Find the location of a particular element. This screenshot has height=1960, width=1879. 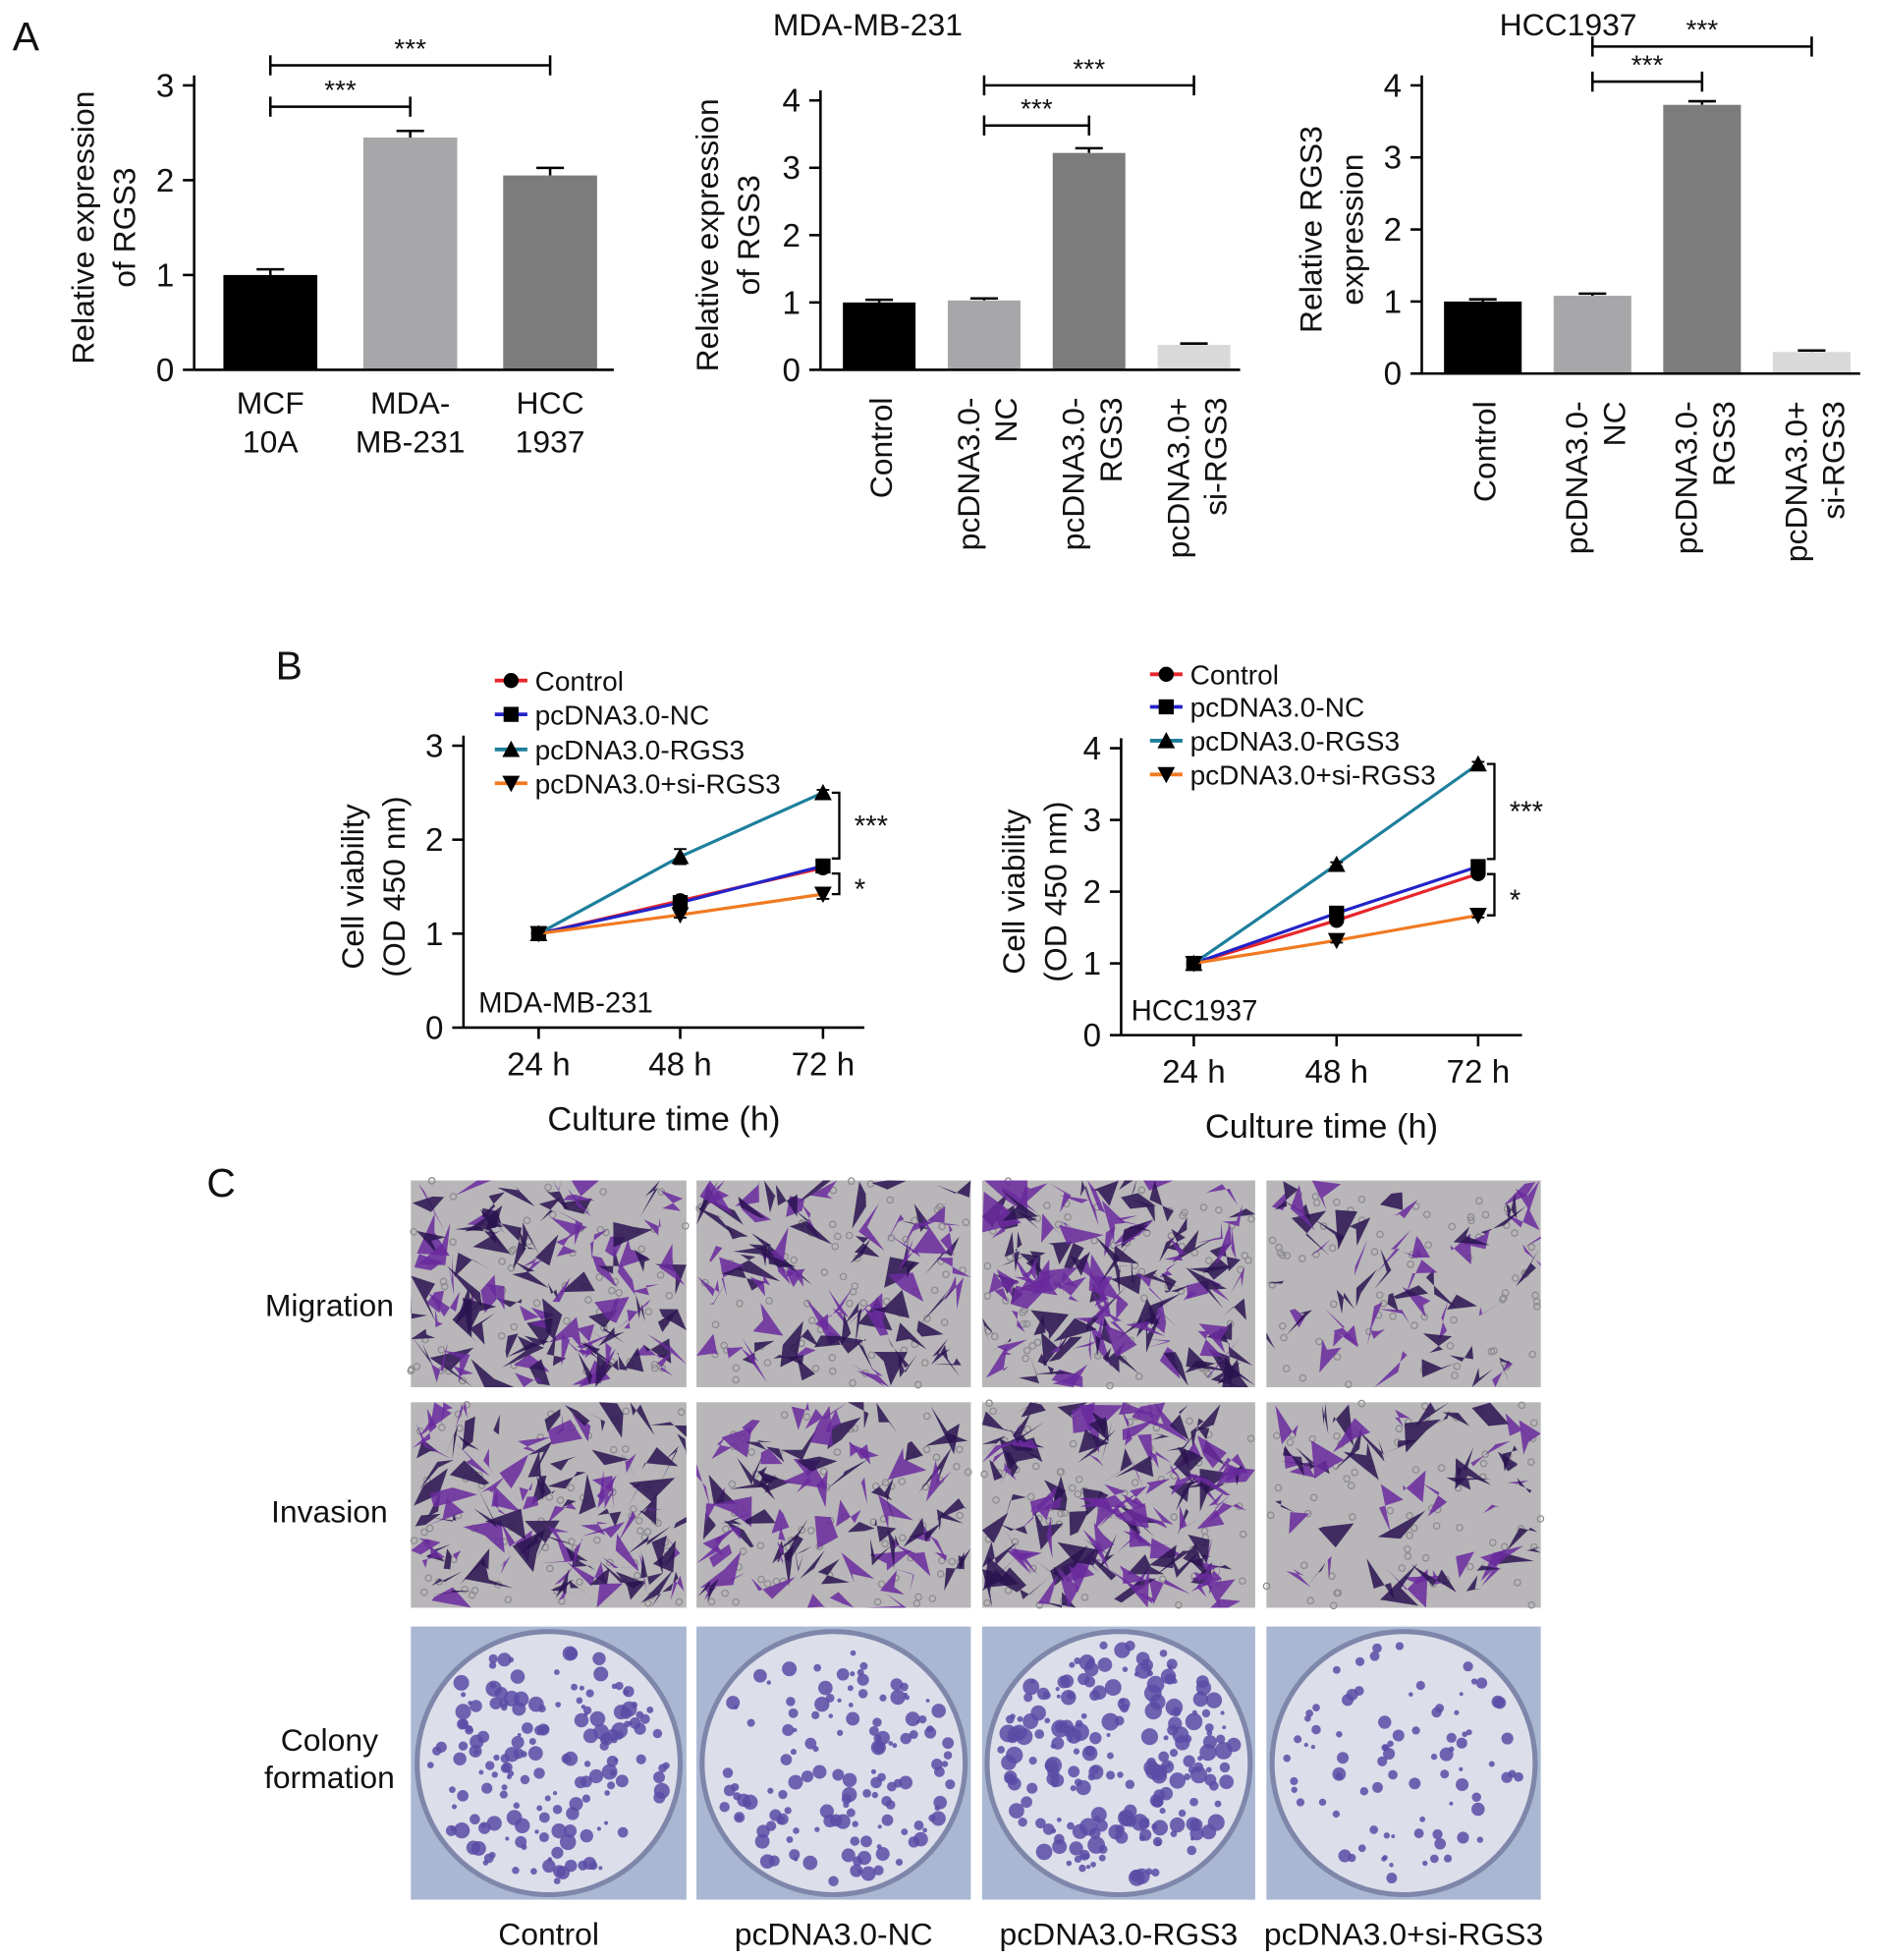

y-axis-title: Cell viability (OD 450 nm) is located at coordinates (1034, 891).